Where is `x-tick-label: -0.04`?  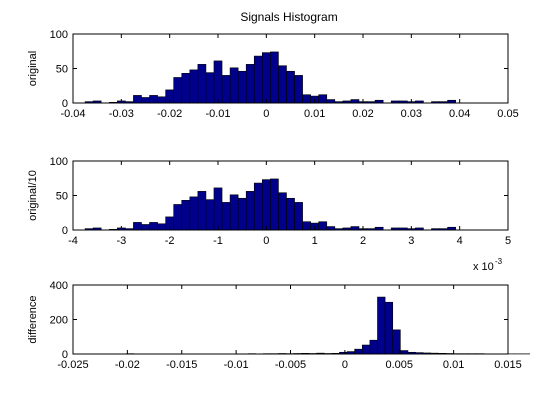 x-tick-label: -0.04 is located at coordinates (72, 114).